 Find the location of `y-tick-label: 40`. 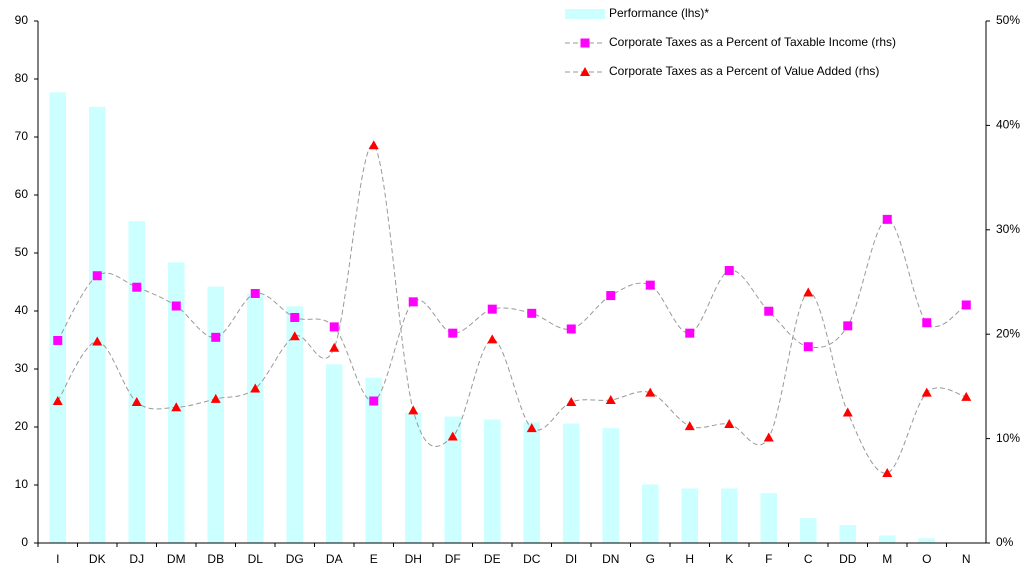

y-tick-label: 40 is located at coordinates (22, 310).